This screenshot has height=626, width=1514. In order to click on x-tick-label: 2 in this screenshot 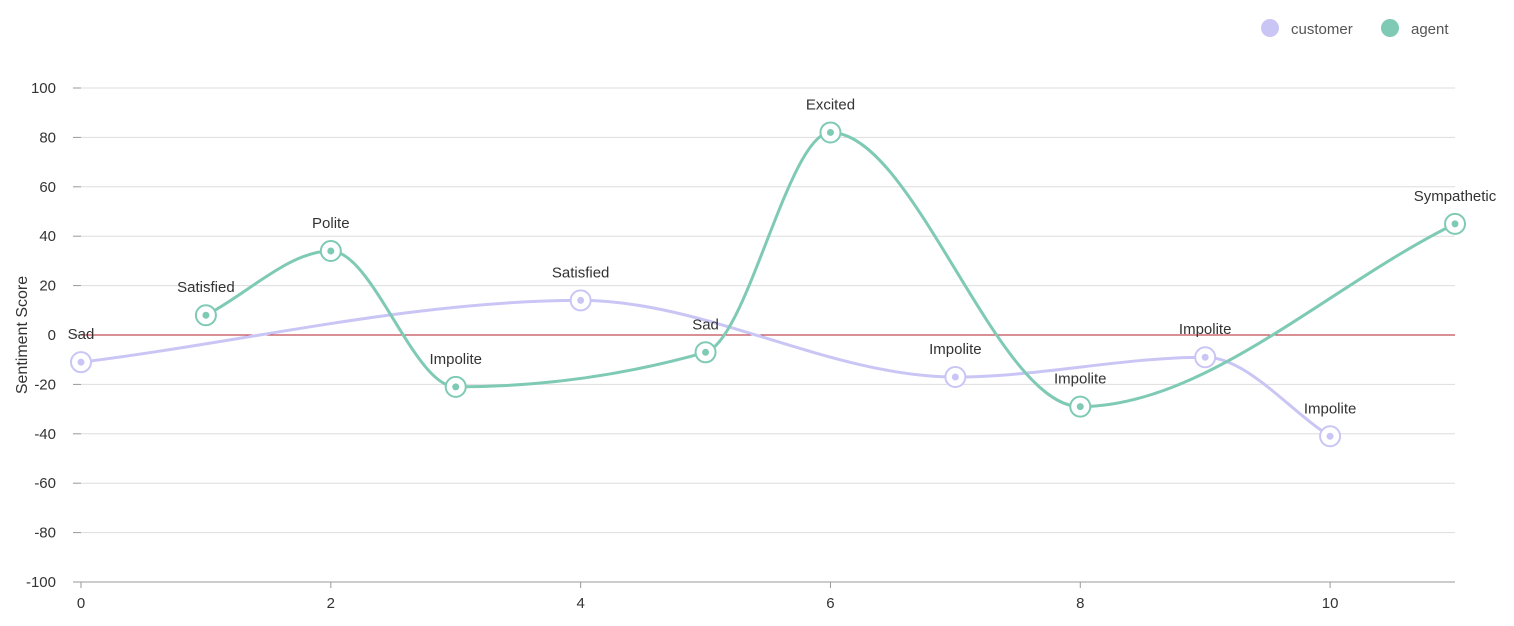, I will do `click(331, 603)`.